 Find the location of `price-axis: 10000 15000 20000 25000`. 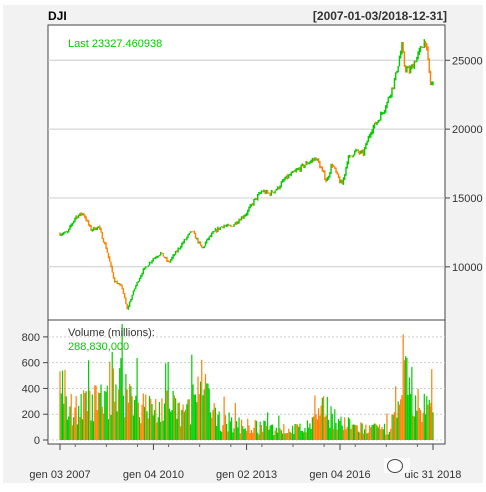

price-axis: 10000 15000 20000 25000 is located at coordinates (464, 164).